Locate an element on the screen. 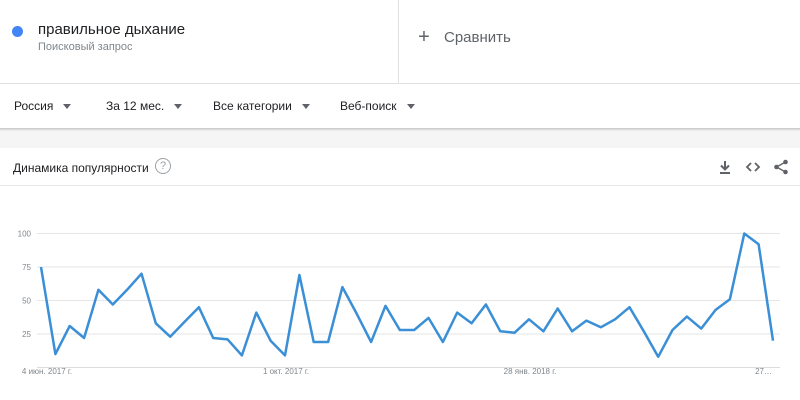 This screenshot has height=400, width=800. help-icon: ? is located at coordinates (163, 166).